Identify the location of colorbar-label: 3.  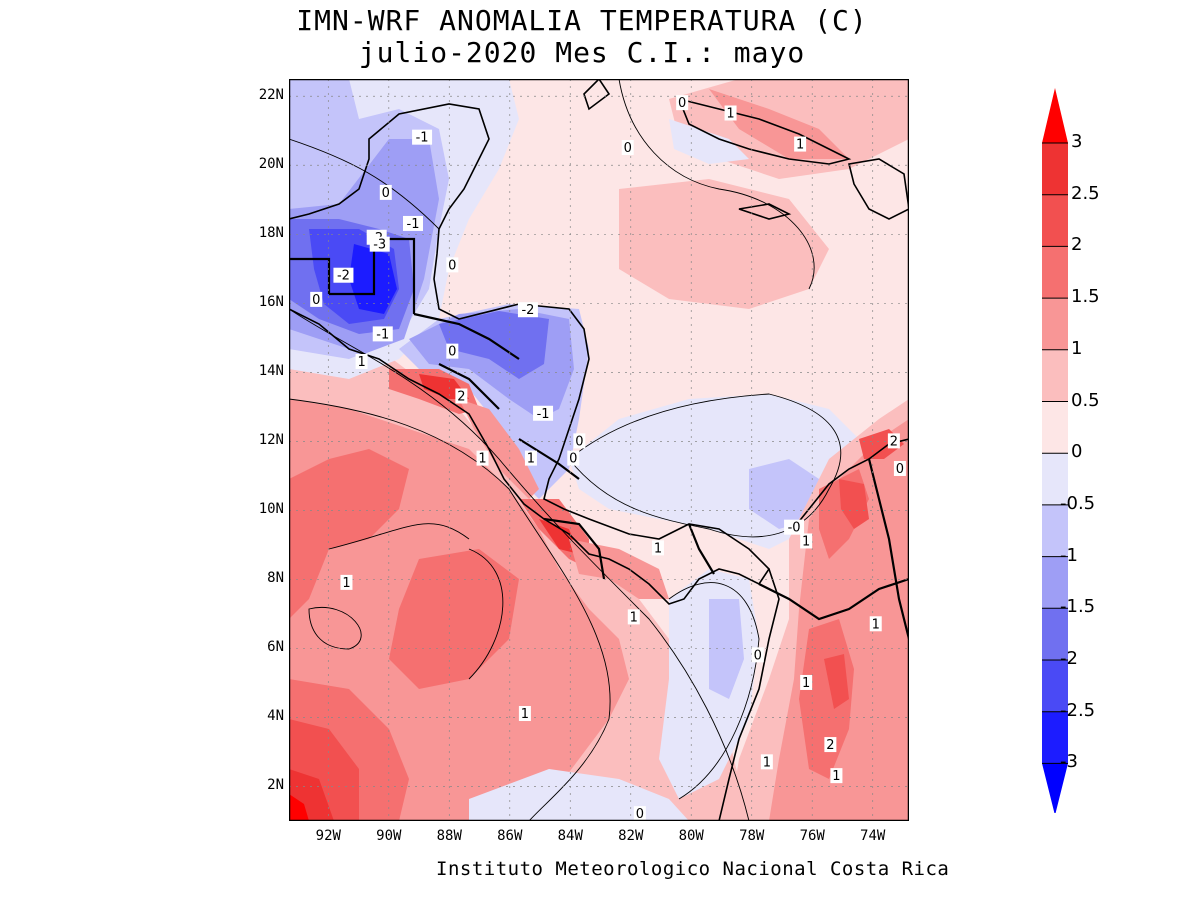
(1077, 141).